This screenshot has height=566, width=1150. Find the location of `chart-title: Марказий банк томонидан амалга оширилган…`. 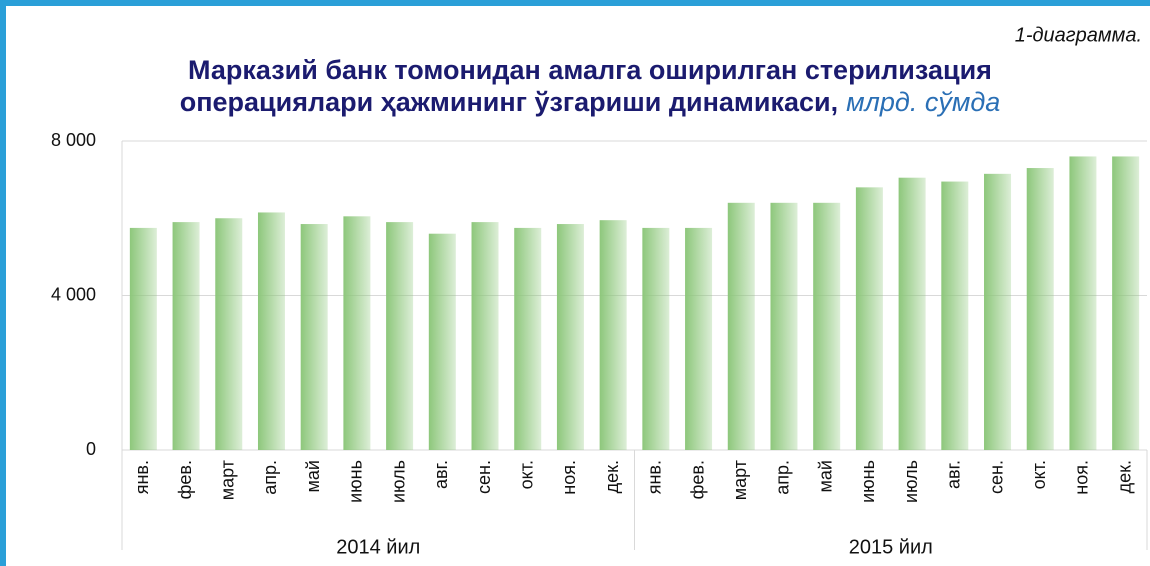

chart-title: Марказий банк томонидан амалга оширилган… is located at coordinates (590, 70).